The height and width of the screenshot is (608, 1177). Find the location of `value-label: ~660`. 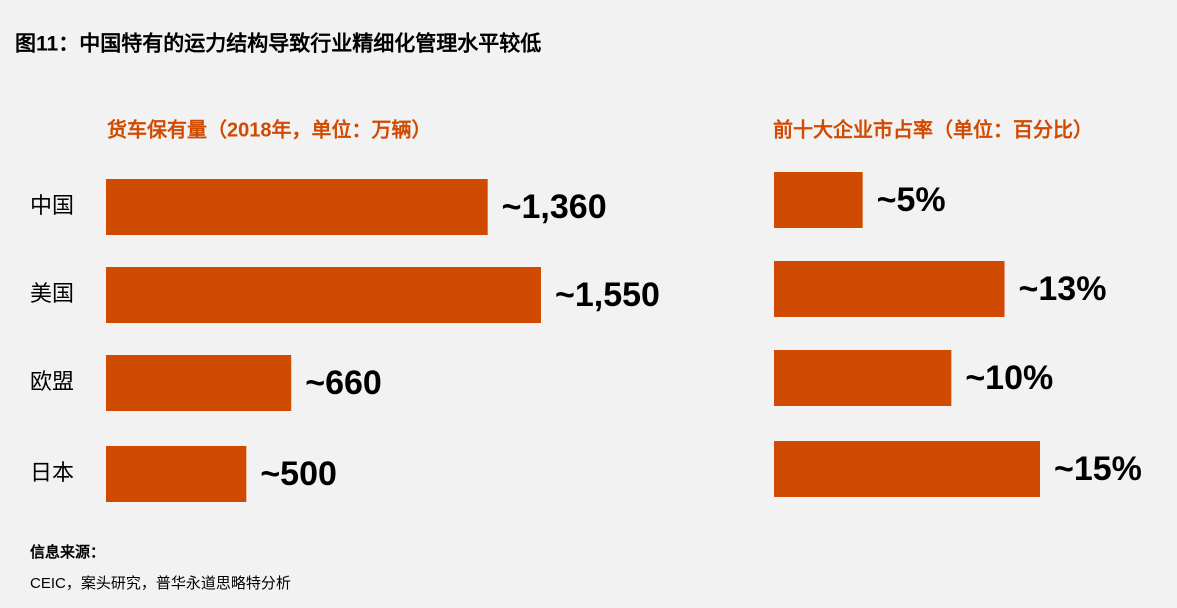

value-label: ~660 is located at coordinates (343, 383).